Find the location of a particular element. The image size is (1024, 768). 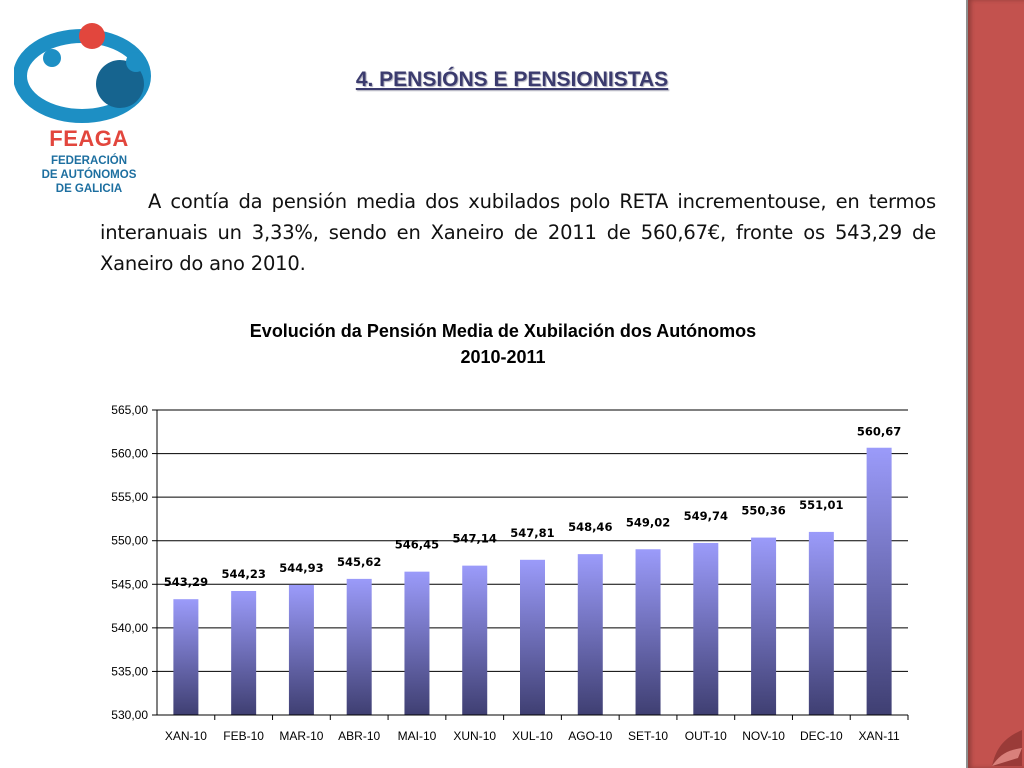

y-tick-label: 530,00 is located at coordinates (129, 715).